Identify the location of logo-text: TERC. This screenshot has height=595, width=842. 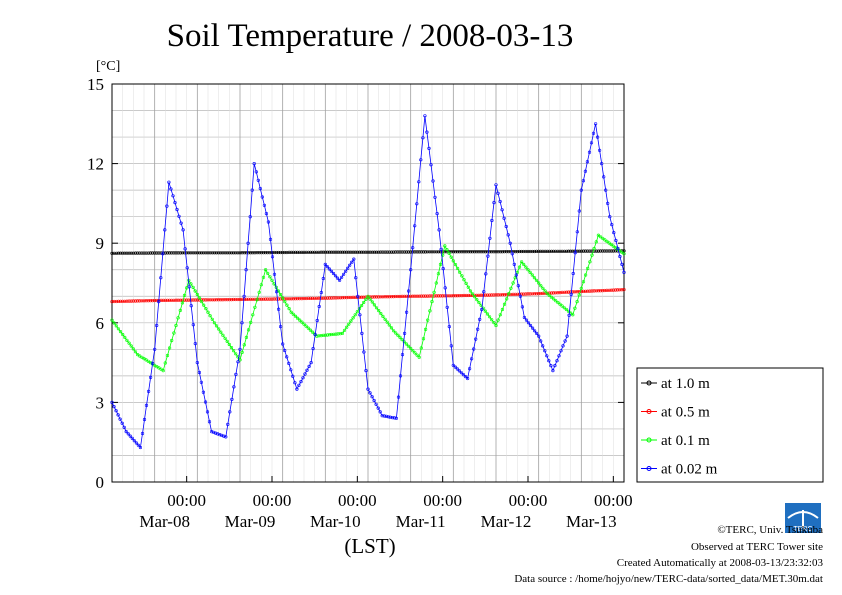
(802, 529).